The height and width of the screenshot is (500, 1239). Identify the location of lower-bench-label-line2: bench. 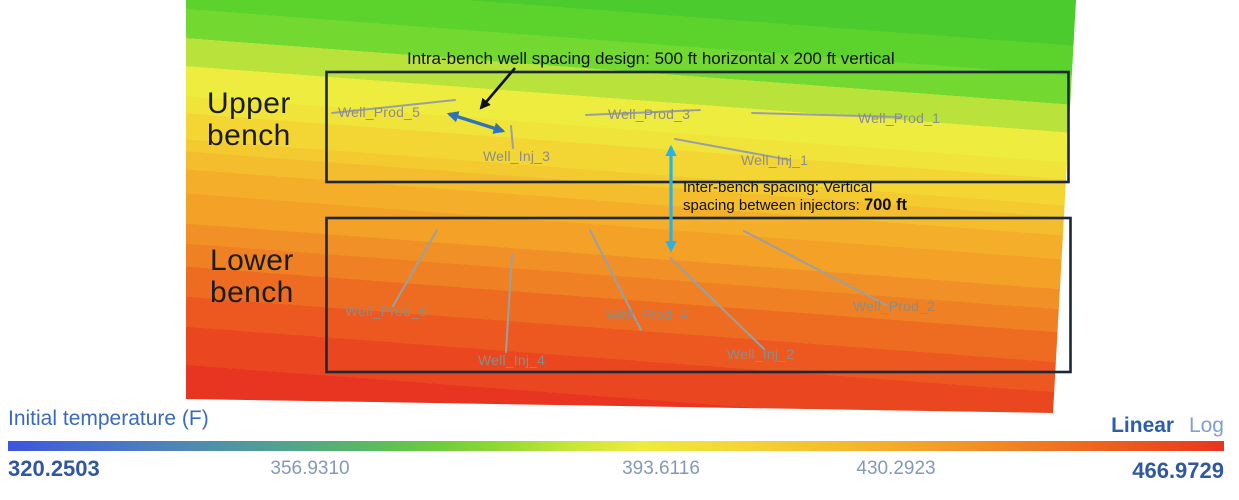
(252, 292).